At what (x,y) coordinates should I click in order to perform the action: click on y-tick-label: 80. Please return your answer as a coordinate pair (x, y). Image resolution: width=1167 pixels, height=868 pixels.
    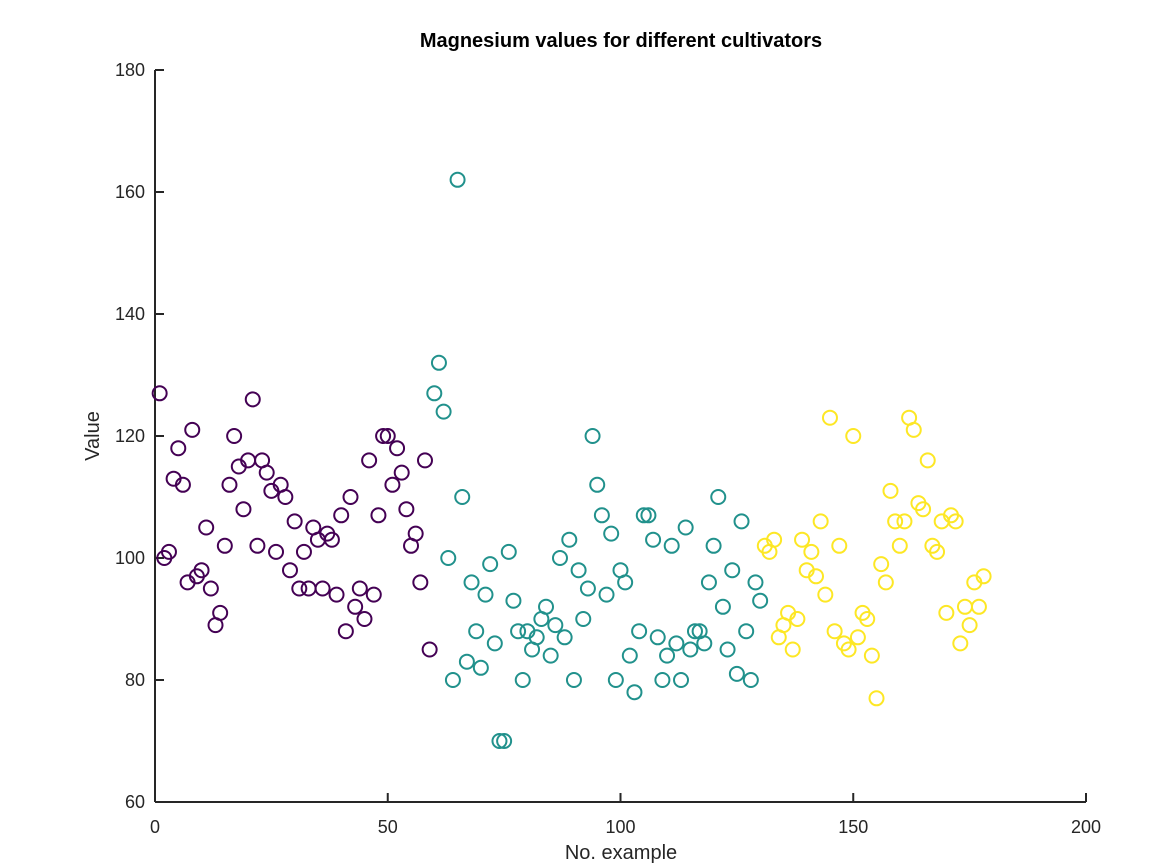
    Looking at the image, I should click on (135, 680).